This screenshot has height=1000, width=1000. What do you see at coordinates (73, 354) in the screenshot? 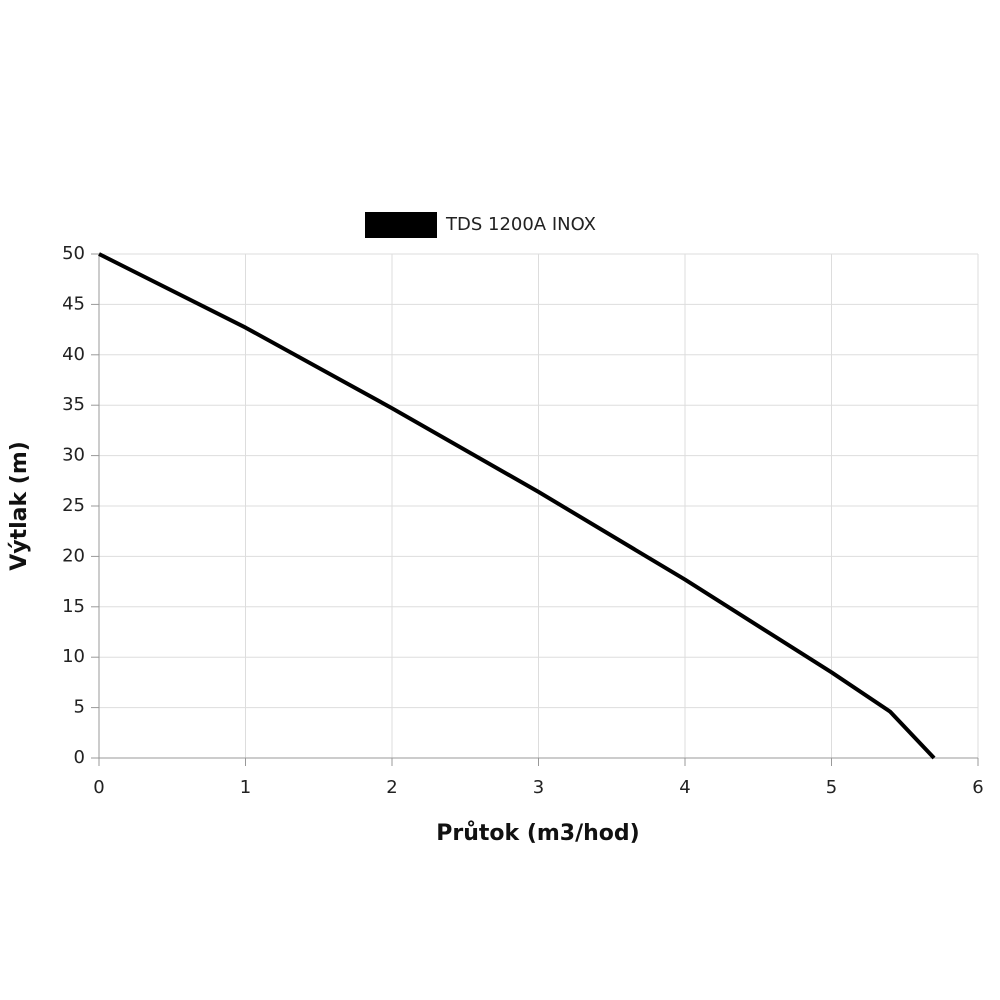
I see `y-tick-label: 40` at bounding box center [73, 354].